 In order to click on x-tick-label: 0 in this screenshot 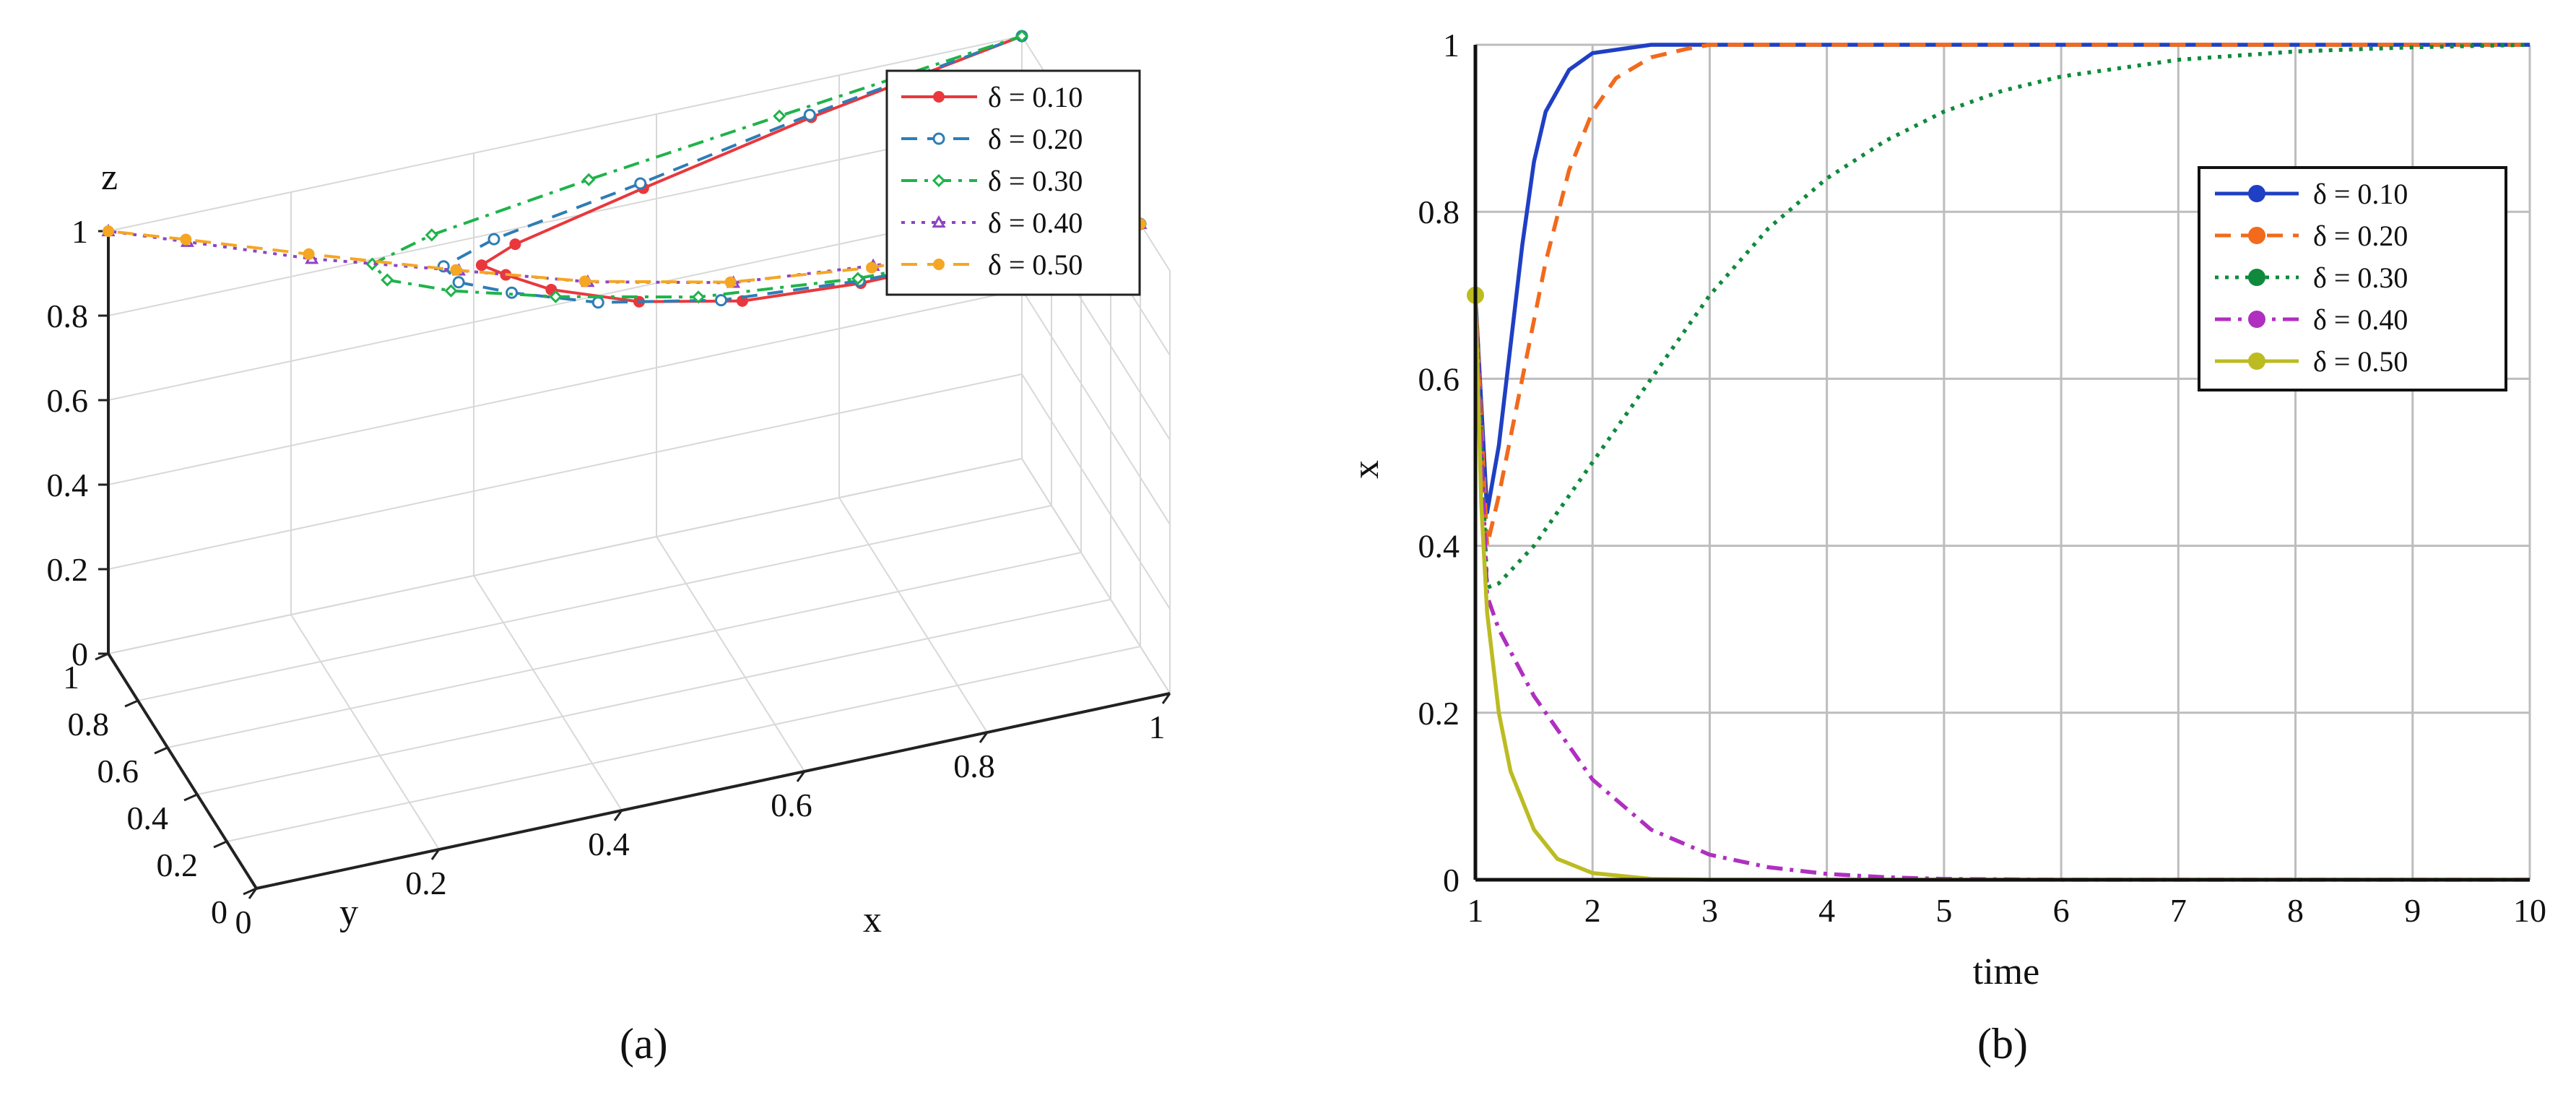, I will do `click(243, 922)`.